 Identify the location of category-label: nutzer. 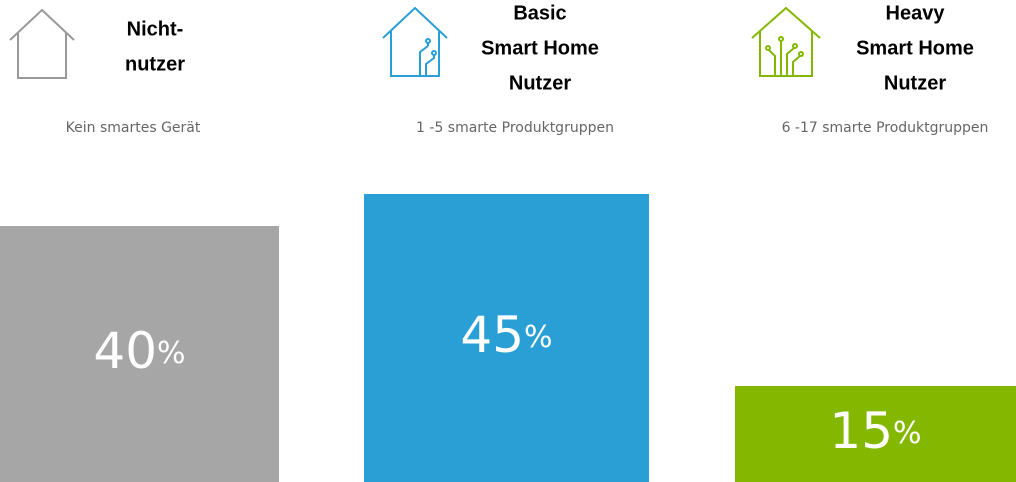
(155, 64).